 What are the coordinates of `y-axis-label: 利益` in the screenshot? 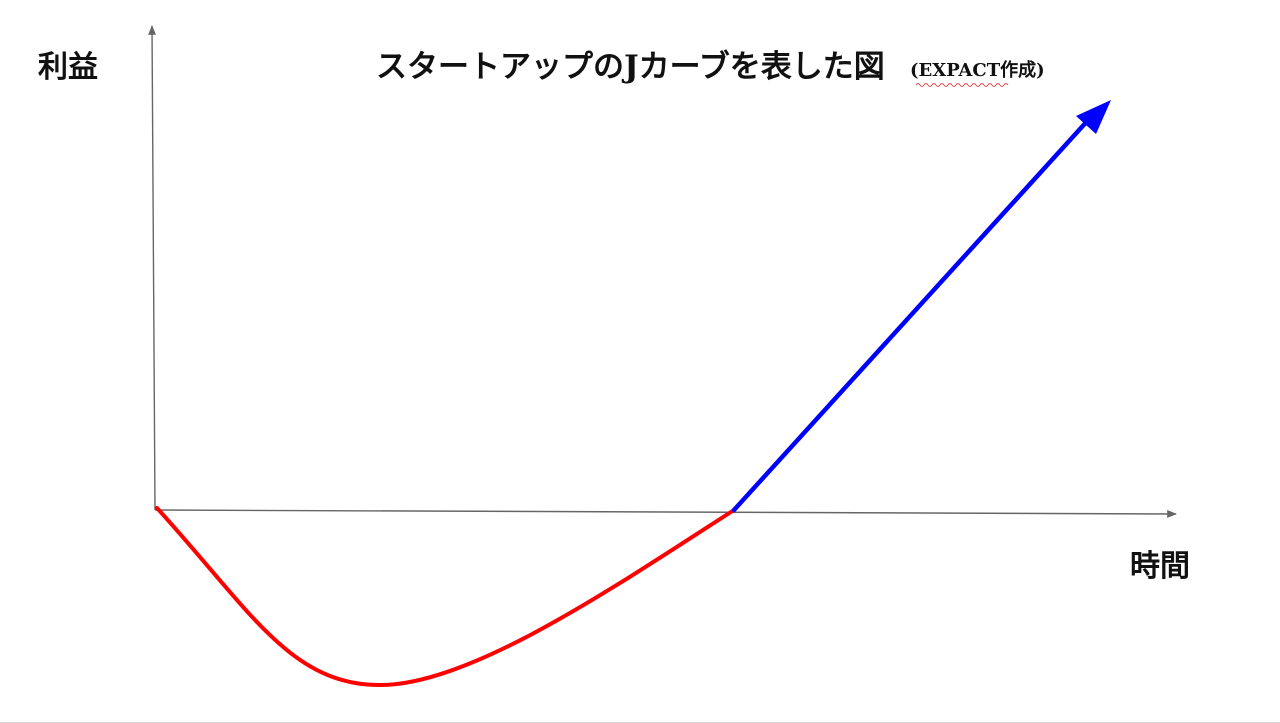 It's located at (68, 67).